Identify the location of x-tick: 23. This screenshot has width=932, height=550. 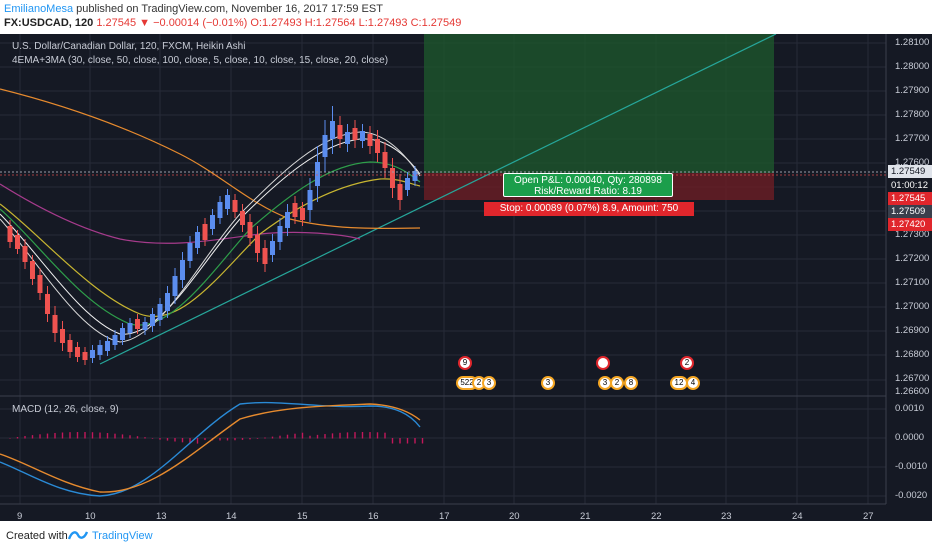
(726, 516).